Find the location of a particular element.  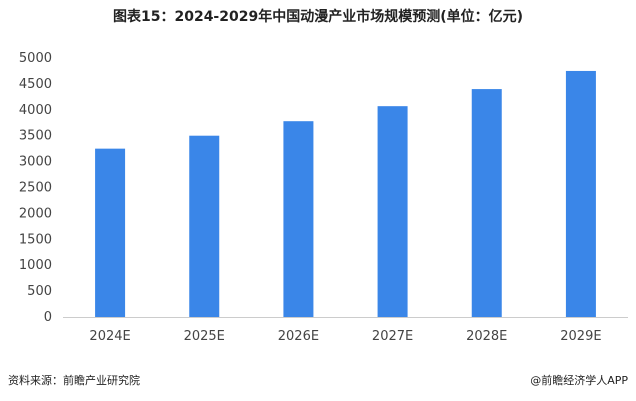

chart-title: 图表15：2024-2029年中国动漫产业市场规模预测(单位：亿元) is located at coordinates (318, 17).